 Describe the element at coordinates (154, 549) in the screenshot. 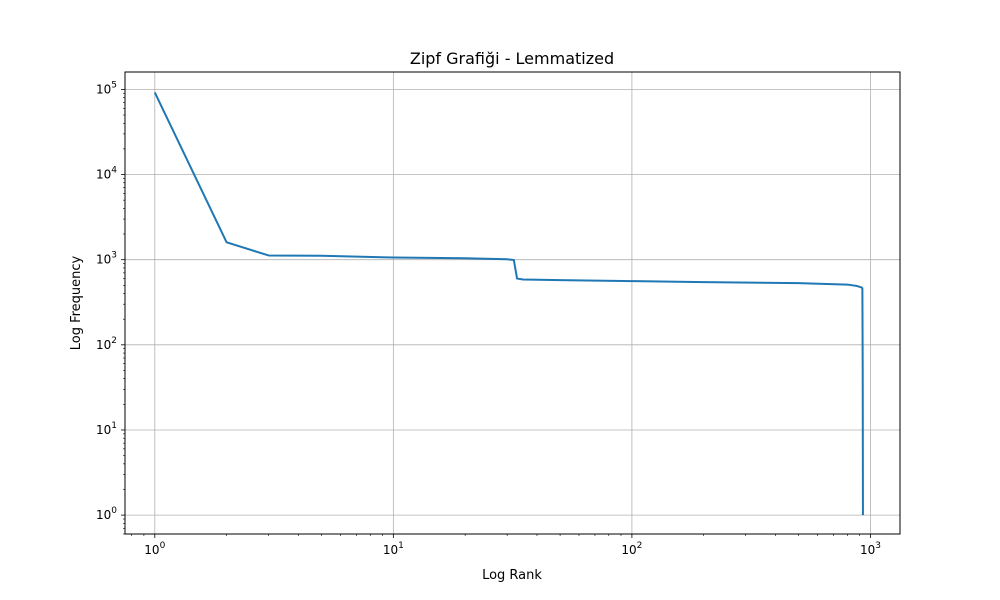

I see `x-tick-label-0: 10⁰` at that location.